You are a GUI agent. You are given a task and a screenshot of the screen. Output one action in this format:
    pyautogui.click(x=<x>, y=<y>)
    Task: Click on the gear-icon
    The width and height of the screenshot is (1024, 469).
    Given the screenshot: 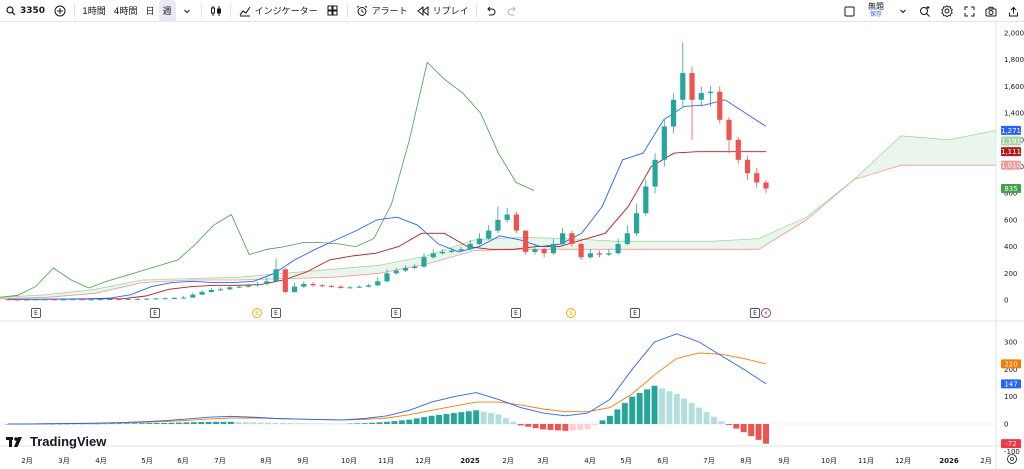 What is the action you would take?
    pyautogui.click(x=947, y=11)
    